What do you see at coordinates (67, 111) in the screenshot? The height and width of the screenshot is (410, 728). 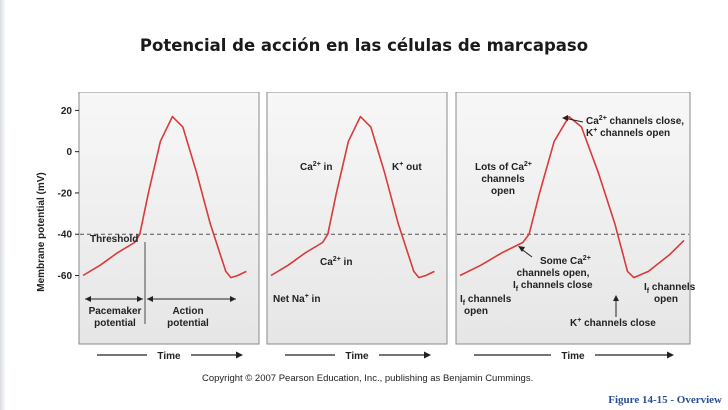 I see `y-tick-label-0: 20` at bounding box center [67, 111].